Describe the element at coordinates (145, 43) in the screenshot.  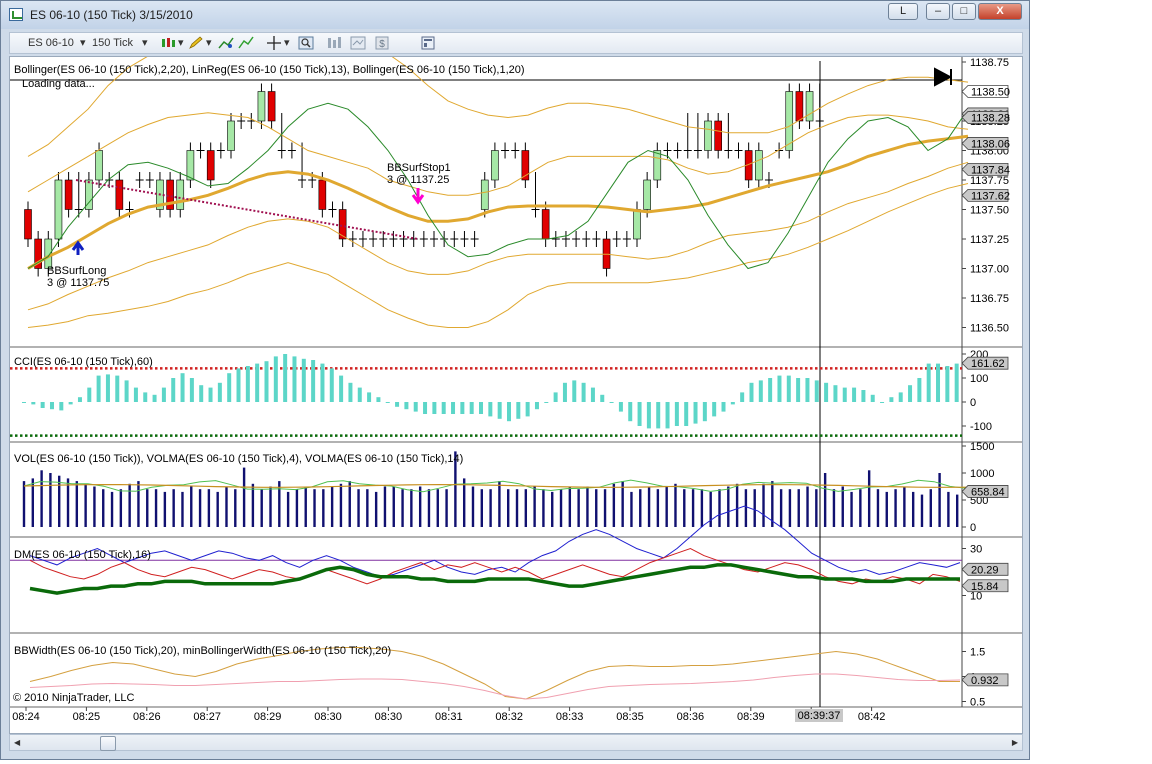
I see `period-dropdown-icon: ▾` at that location.